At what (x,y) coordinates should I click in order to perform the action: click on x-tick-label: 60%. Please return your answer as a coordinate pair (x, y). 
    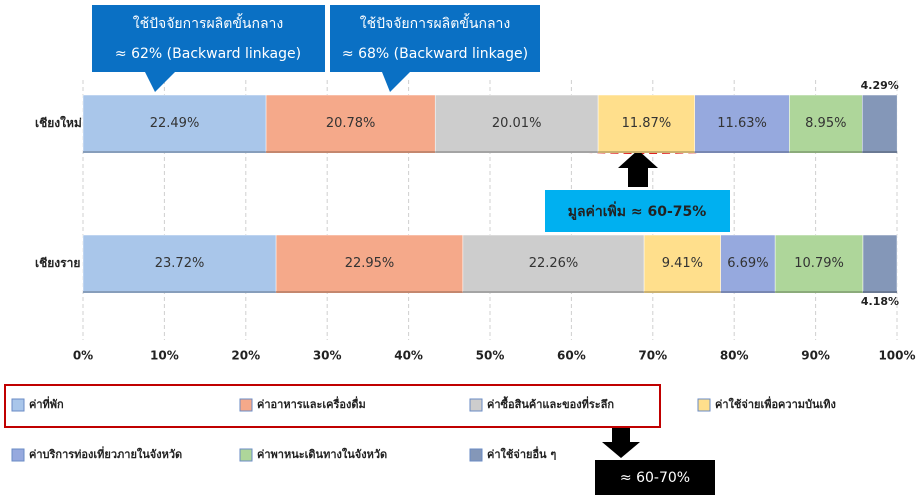
    Looking at the image, I should click on (571, 356).